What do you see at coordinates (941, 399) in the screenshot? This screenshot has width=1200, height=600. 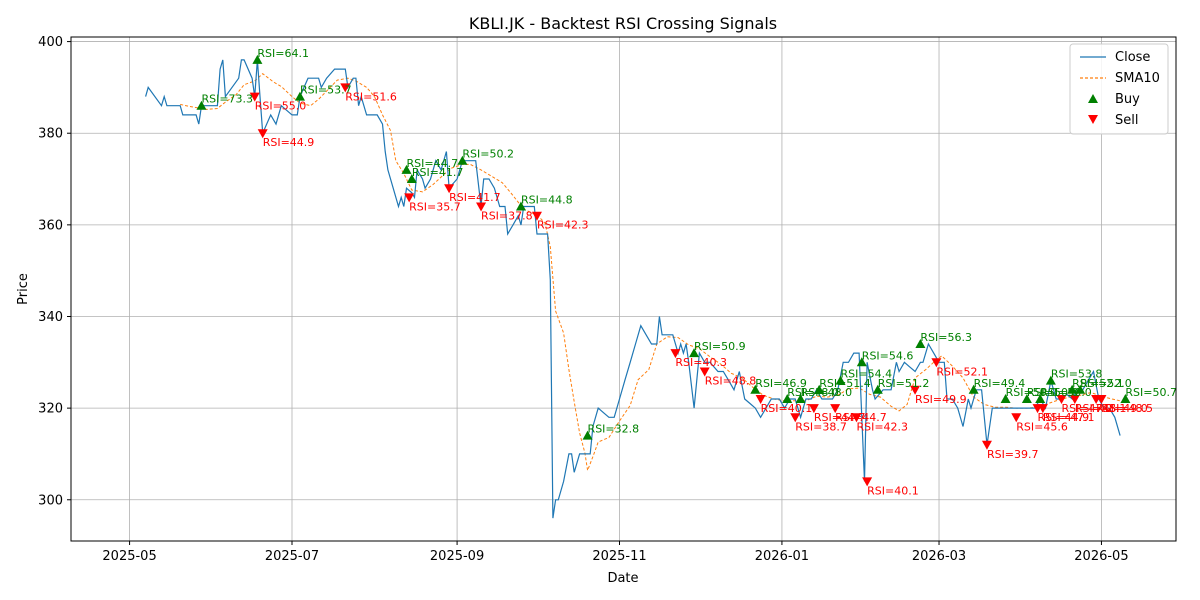 I see `sell-signal-label: RSI=49.9` at bounding box center [941, 399].